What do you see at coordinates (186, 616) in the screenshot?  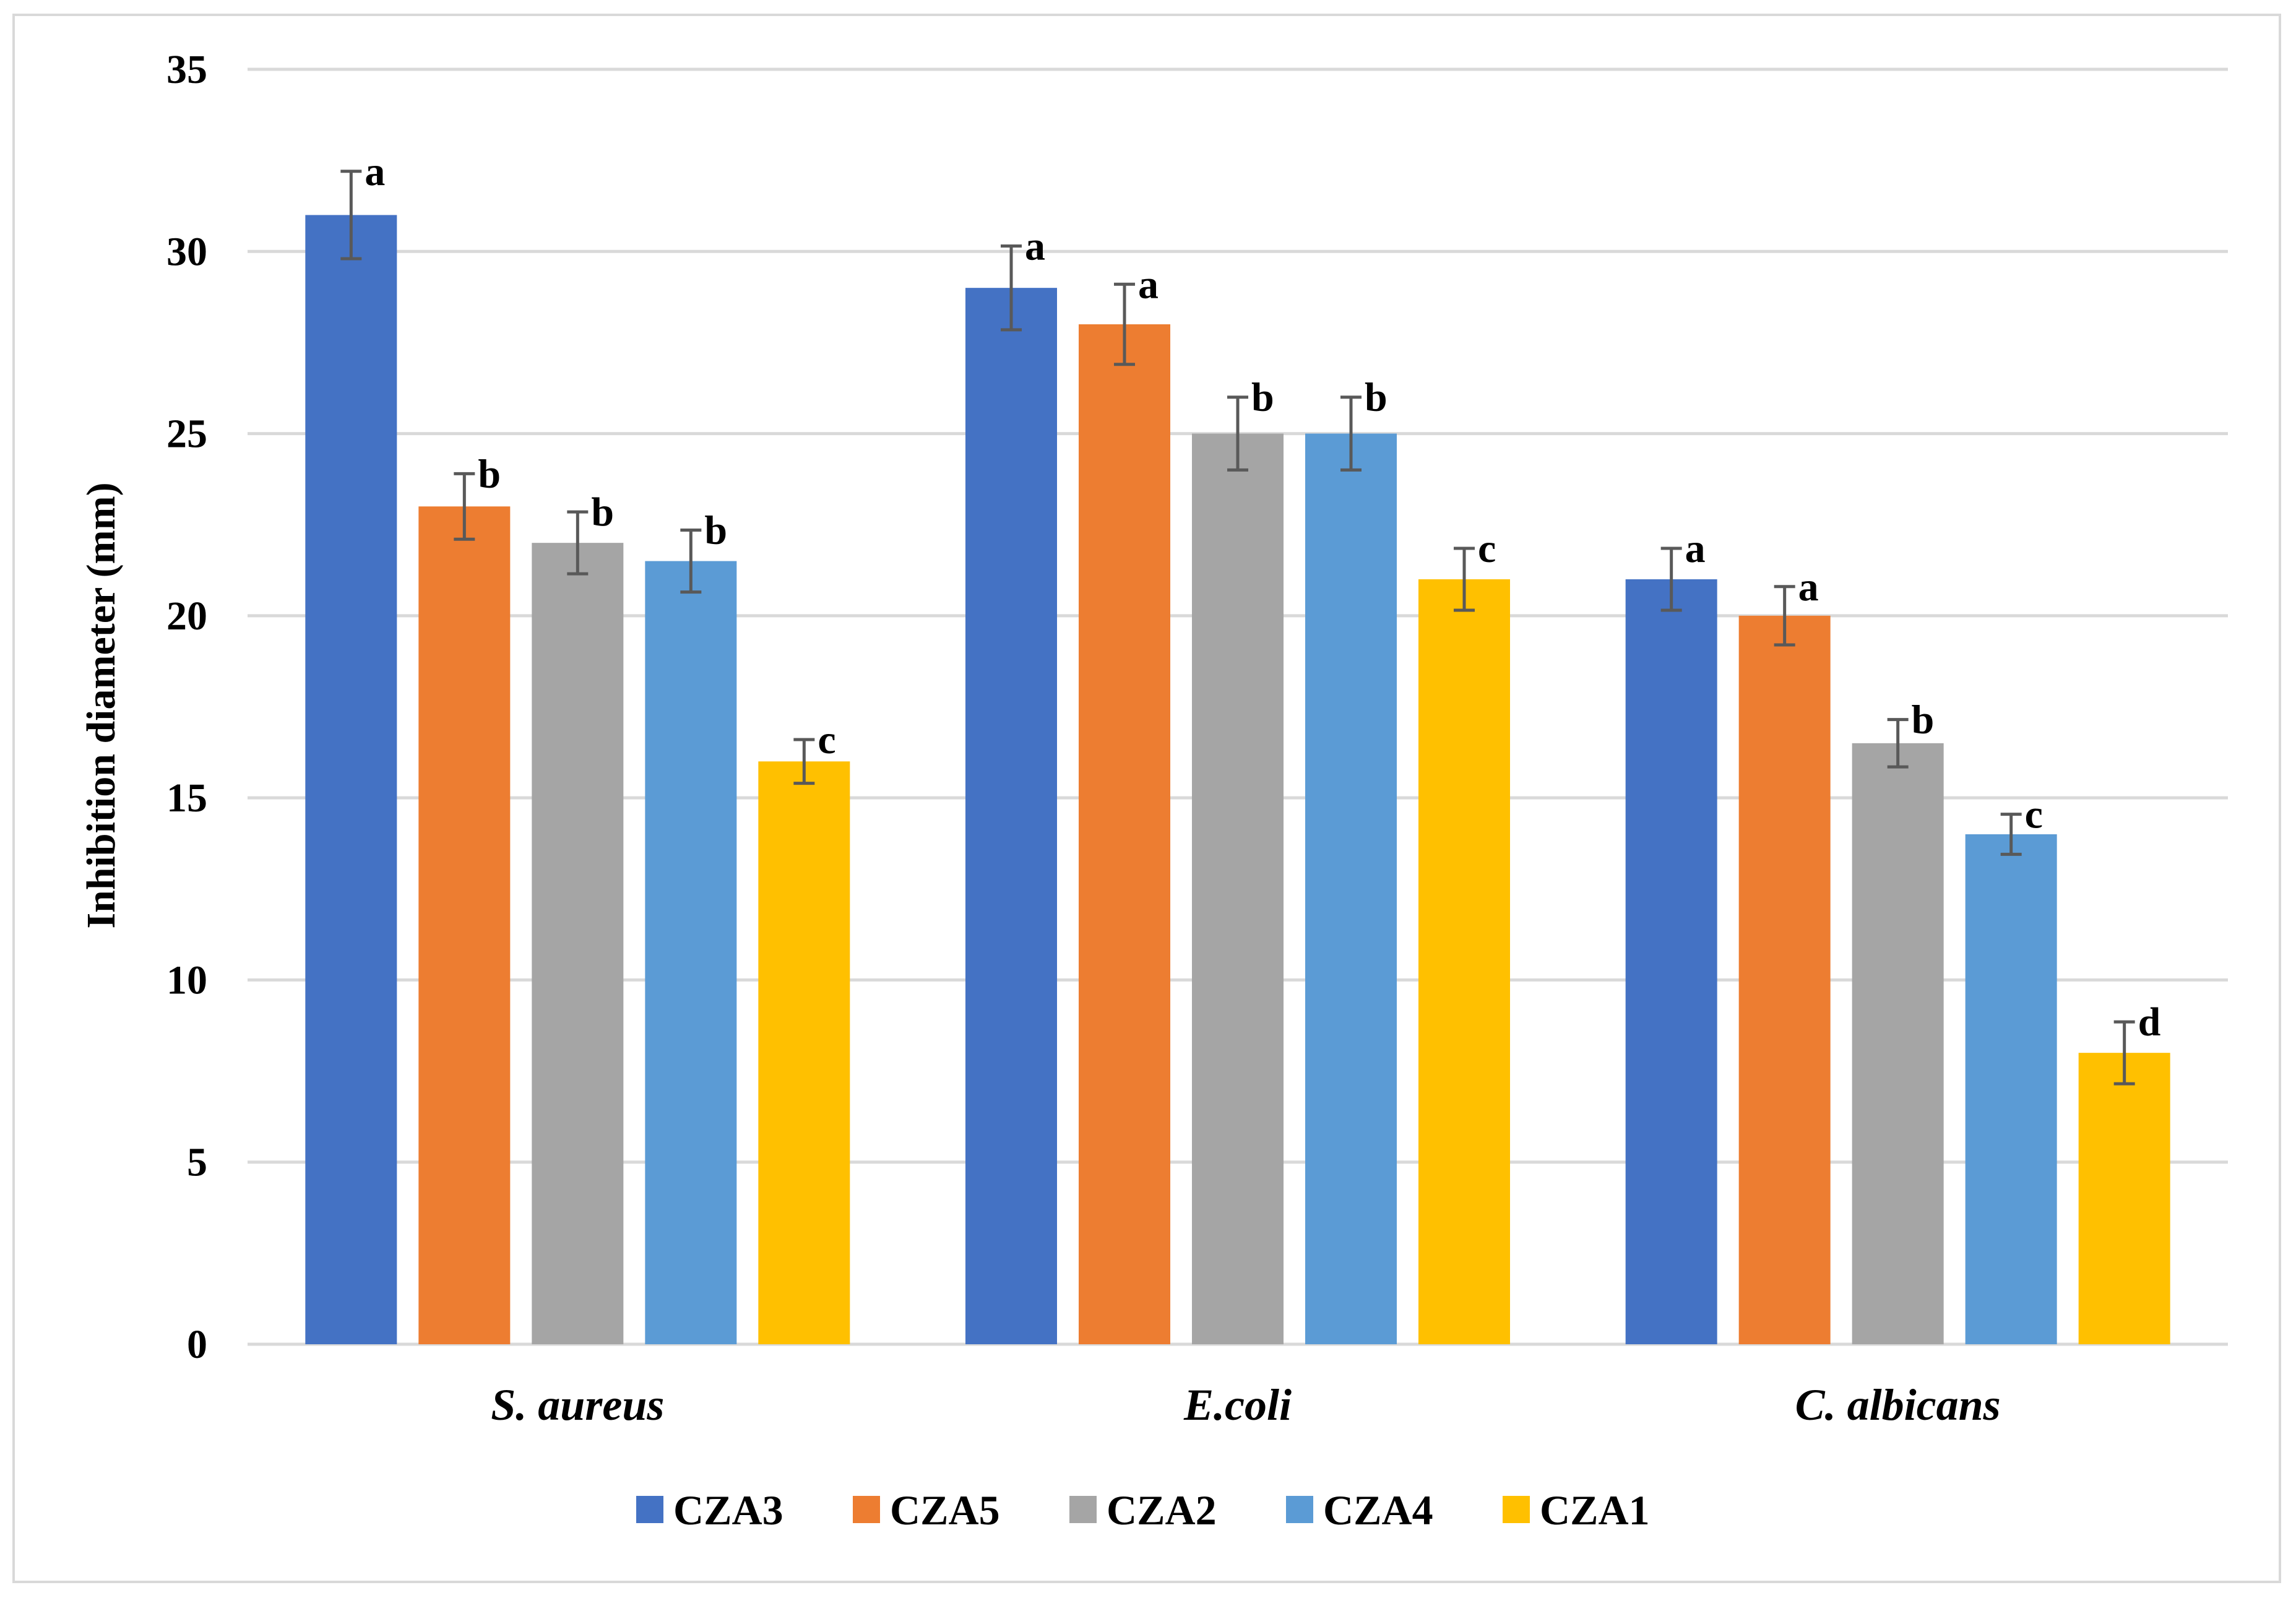 I see `y-tick-label: 20` at bounding box center [186, 616].